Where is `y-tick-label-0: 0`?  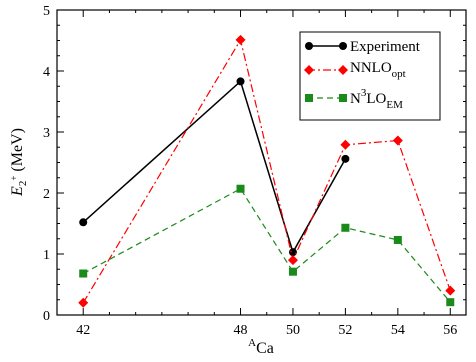 y-tick-label-0: 0 is located at coordinates (46, 316).